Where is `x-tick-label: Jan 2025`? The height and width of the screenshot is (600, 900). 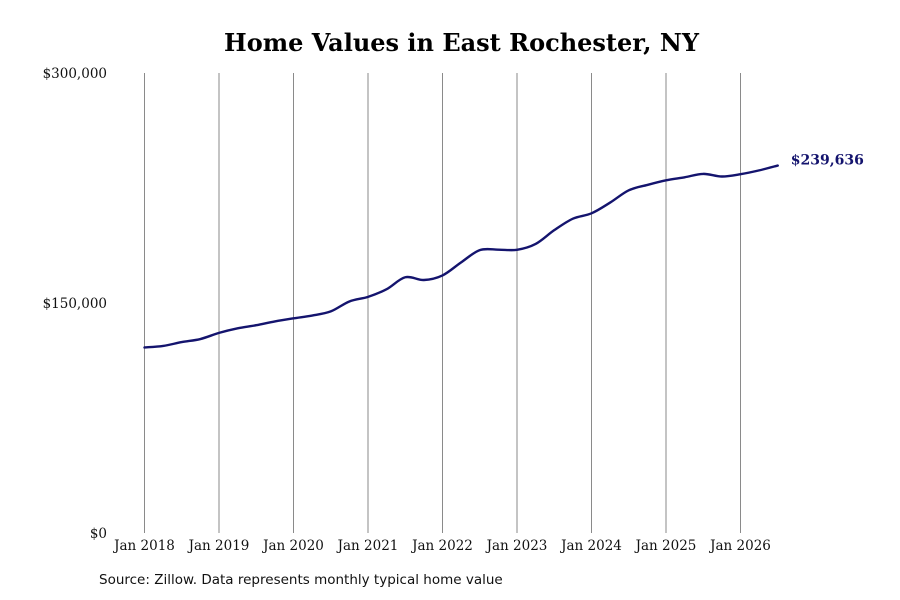 x-tick-label: Jan 2025 is located at coordinates (665, 546).